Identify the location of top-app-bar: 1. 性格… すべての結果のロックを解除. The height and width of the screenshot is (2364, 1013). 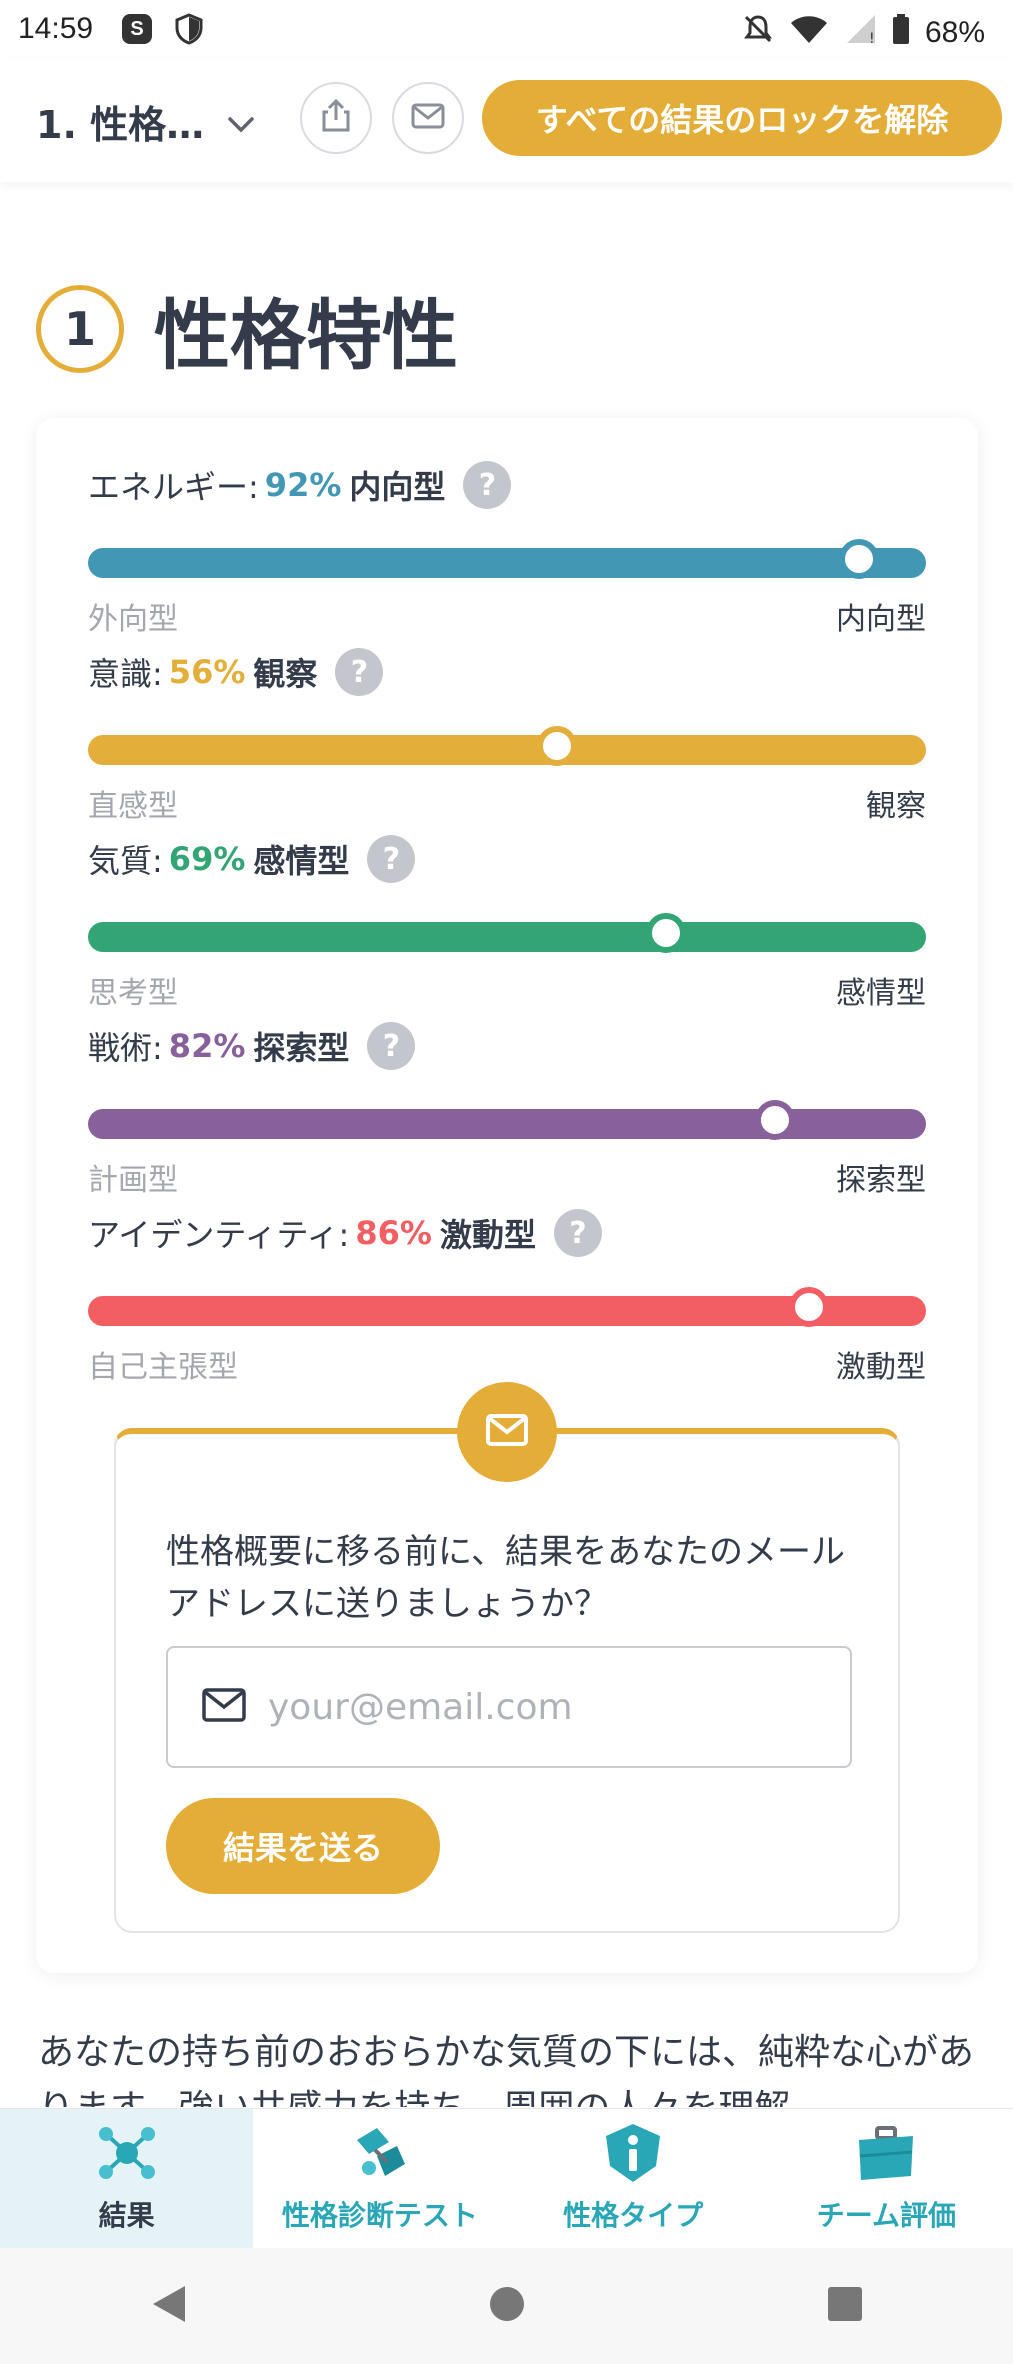
(506, 121).